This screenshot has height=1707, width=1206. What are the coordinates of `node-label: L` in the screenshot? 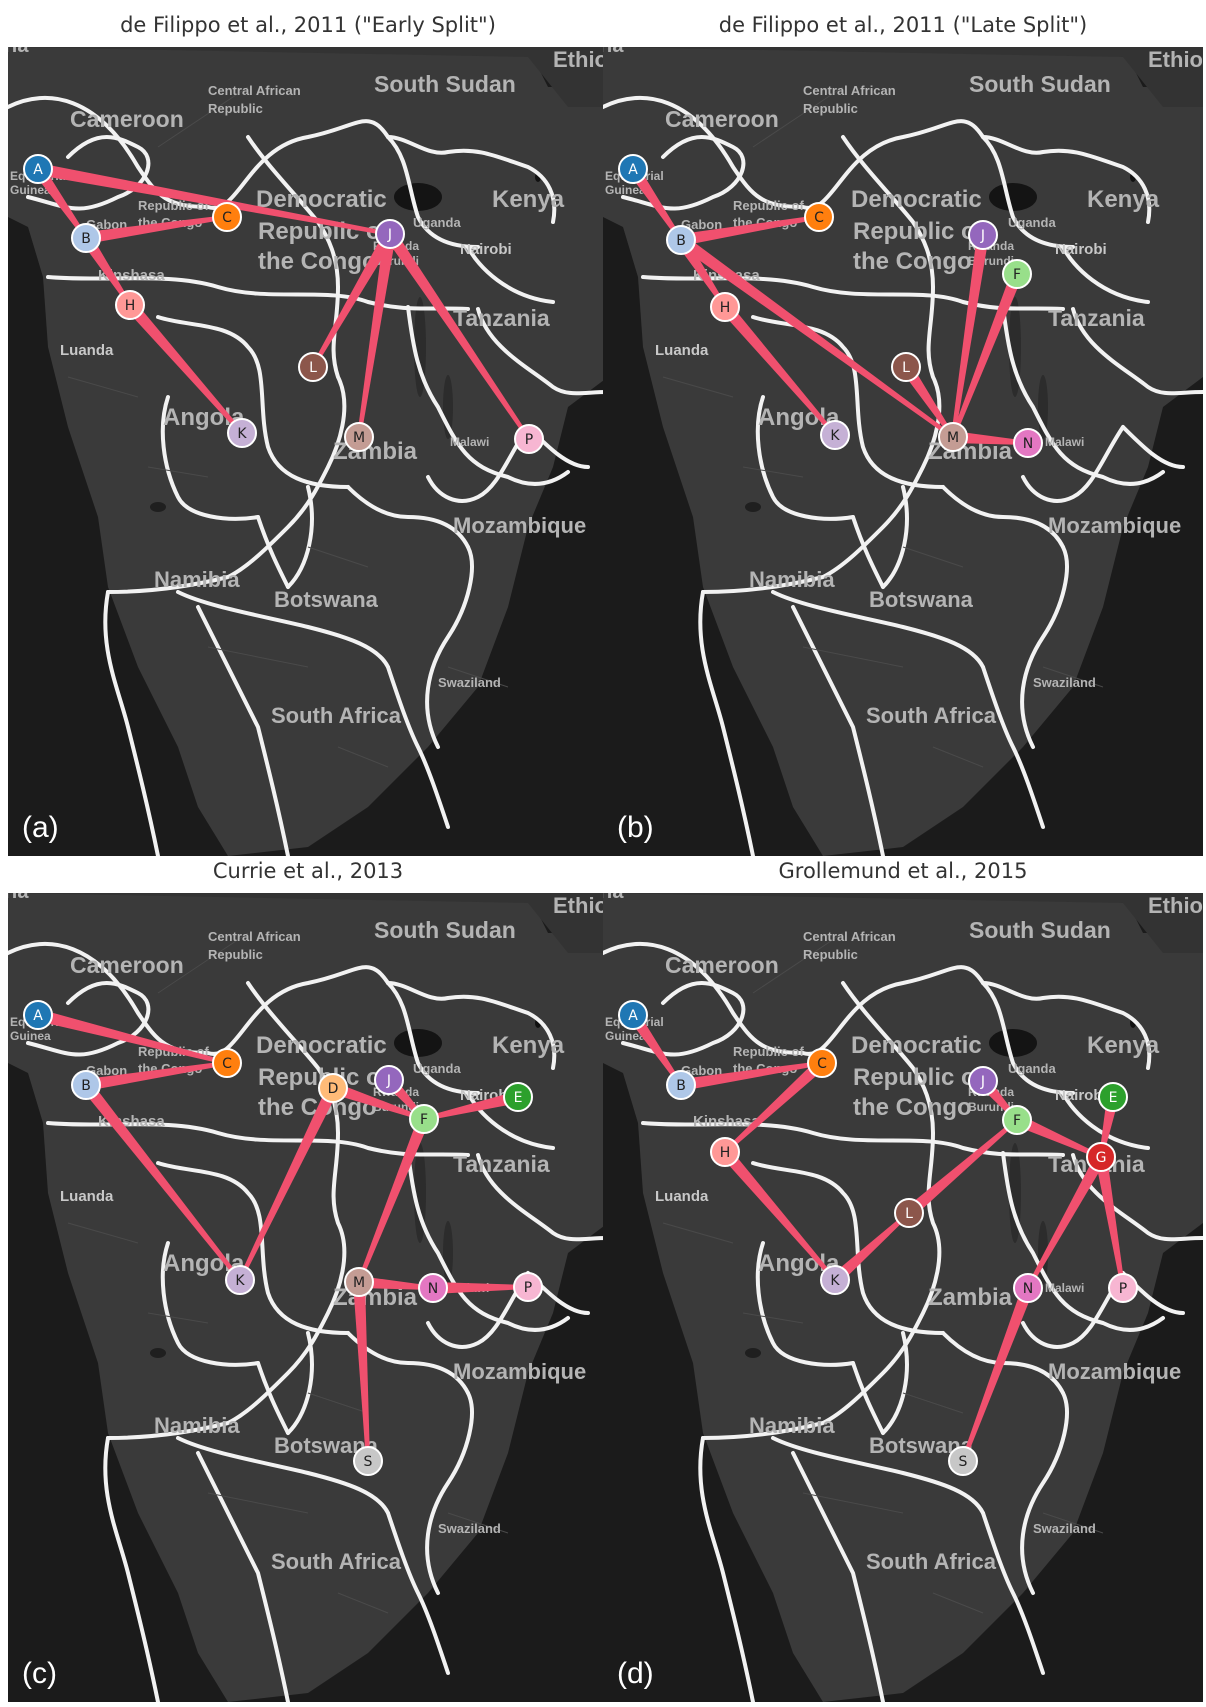 It's located at (313, 368).